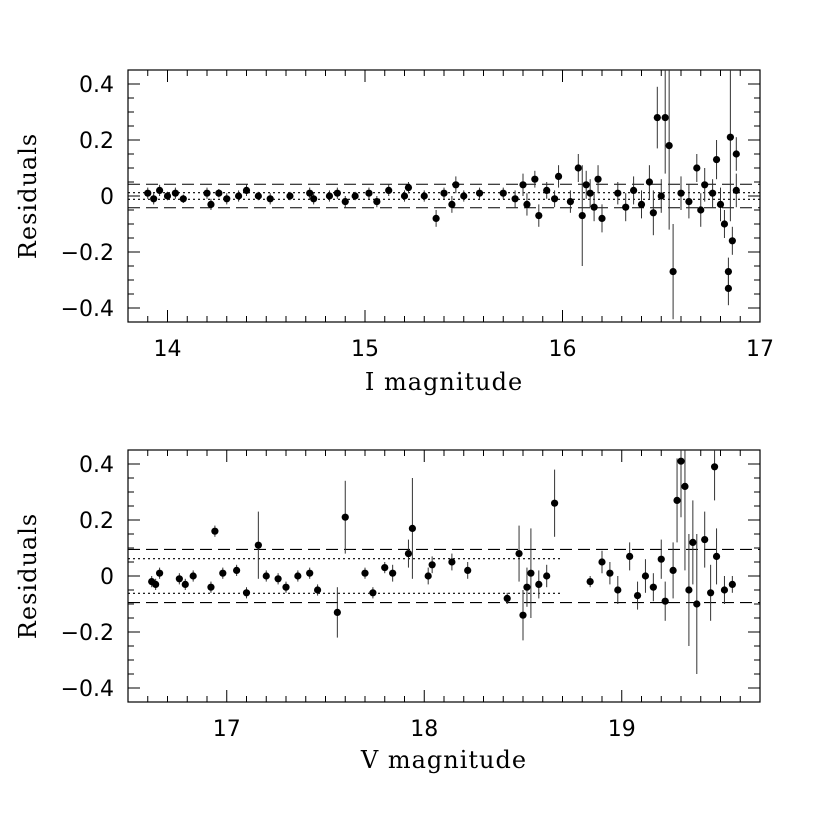 This screenshot has width=830, height=830. What do you see at coordinates (107, 197) in the screenshot?
I see `y-tick-label: 0` at bounding box center [107, 197].